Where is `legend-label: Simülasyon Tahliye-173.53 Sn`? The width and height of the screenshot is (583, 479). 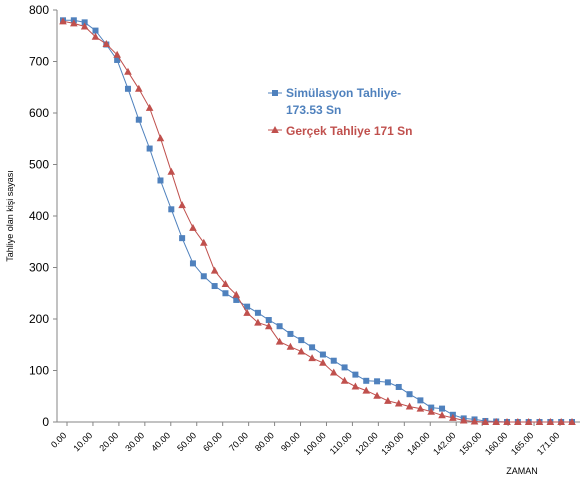
legend-label: Simülasyon Tahliye-173.53 Sn is located at coordinates (343, 101).